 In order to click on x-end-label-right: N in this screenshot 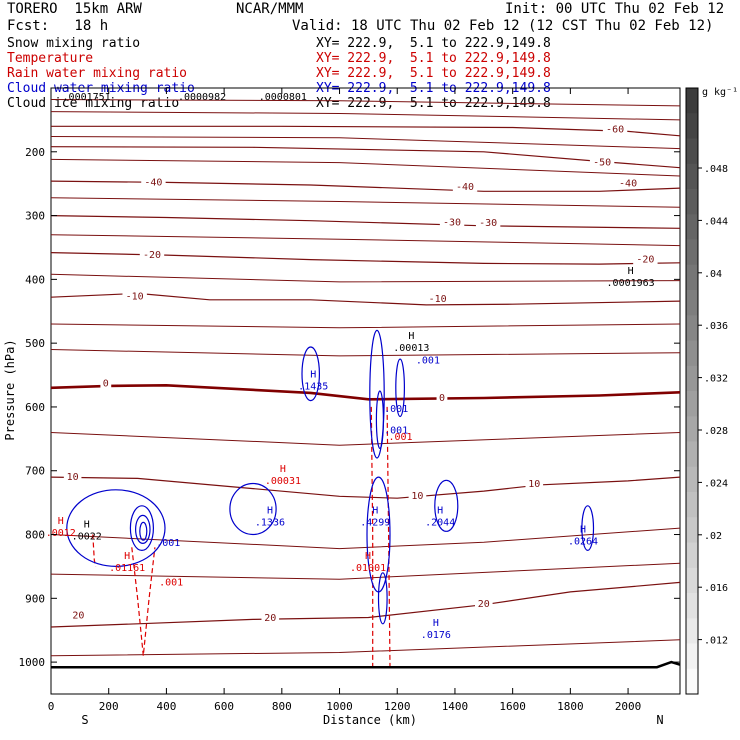, I will do `click(659, 720)`.